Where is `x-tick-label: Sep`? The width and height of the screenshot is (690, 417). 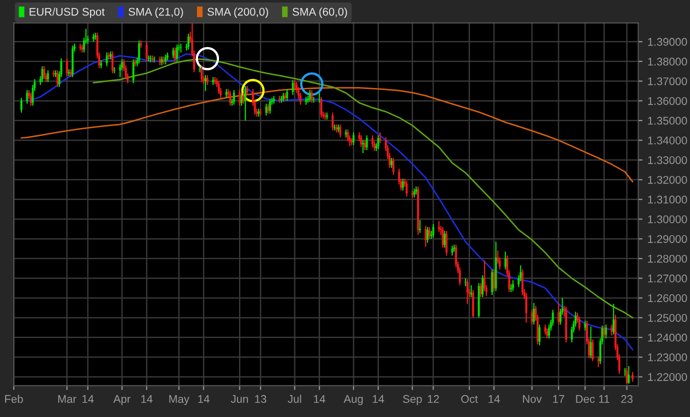
x-tick-label: Sep is located at coordinates (412, 400).